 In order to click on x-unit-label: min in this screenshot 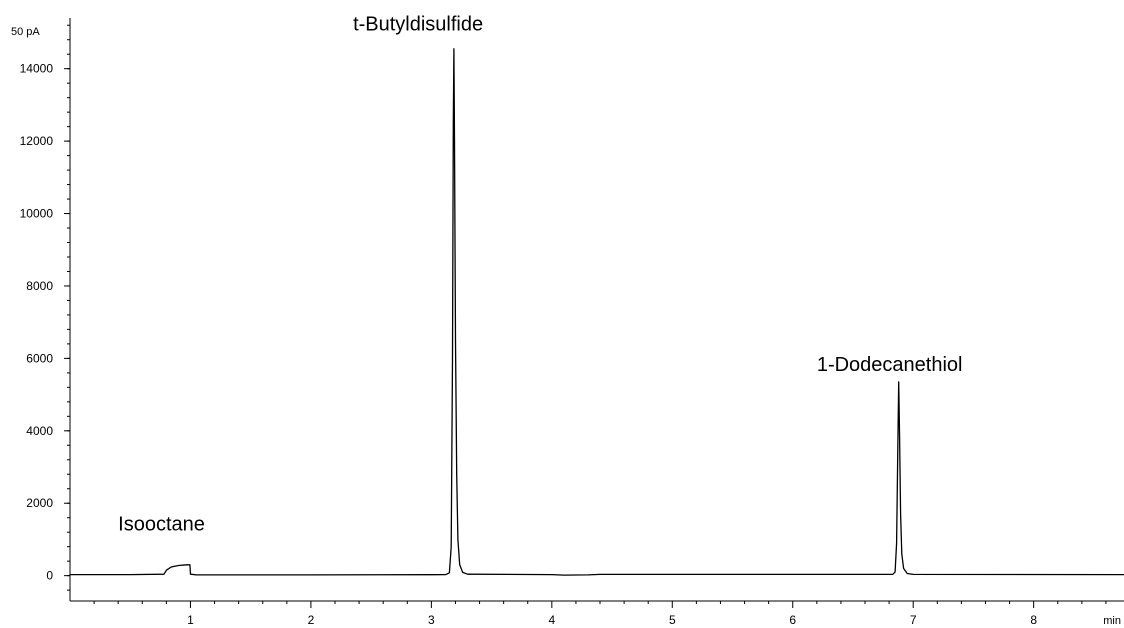, I will do `click(1112, 621)`.